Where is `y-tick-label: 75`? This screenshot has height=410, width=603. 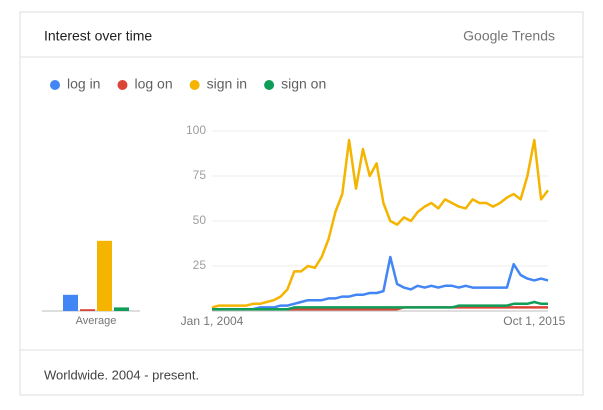 y-tick-label: 75 is located at coordinates (200, 175).